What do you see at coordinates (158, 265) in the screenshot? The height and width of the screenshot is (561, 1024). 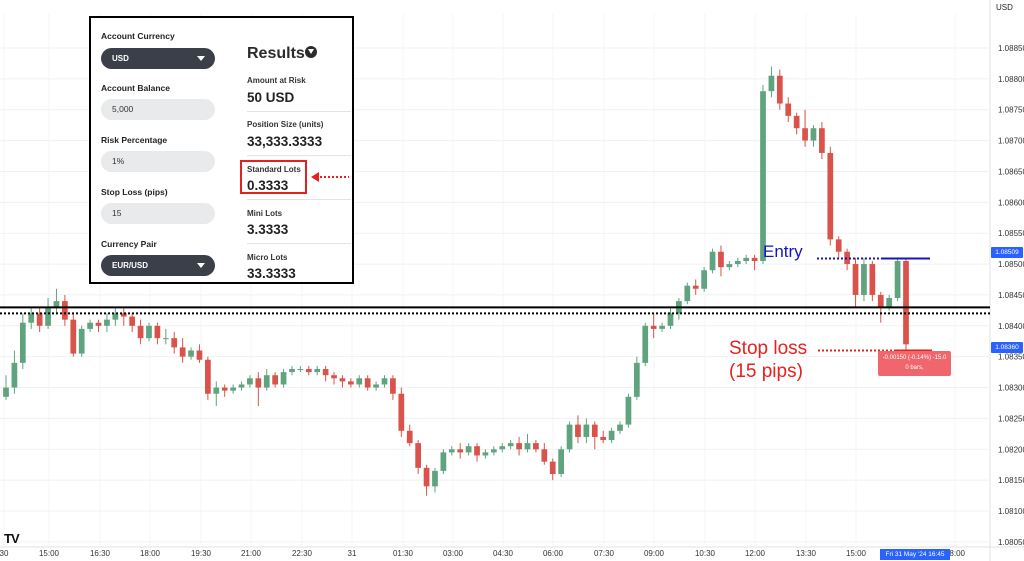 I see `currency-pair-select: EUR/USD` at bounding box center [158, 265].